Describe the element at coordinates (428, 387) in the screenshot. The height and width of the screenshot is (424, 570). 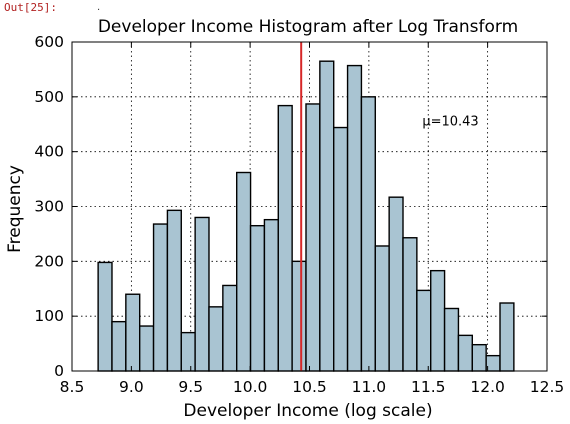
I see `x-tick-label: 11.5` at that location.